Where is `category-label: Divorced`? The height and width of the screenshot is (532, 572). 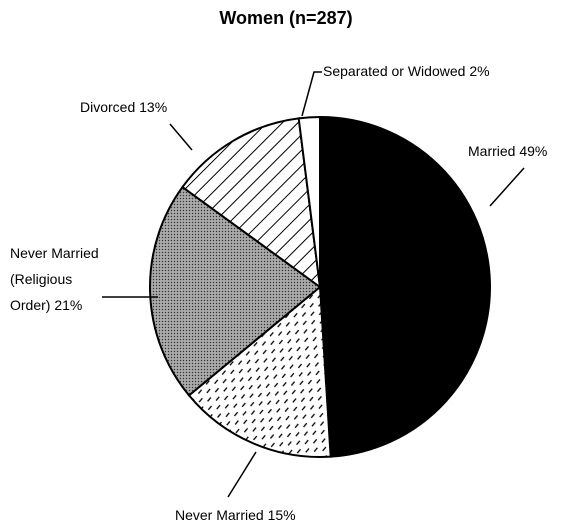 category-label: Divorced is located at coordinates (108, 107).